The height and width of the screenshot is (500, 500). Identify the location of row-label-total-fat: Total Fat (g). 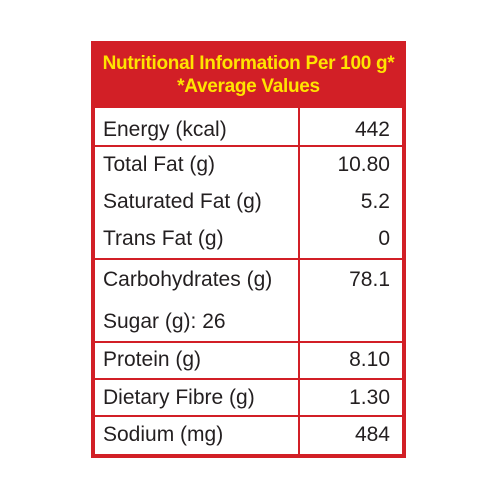
(159, 164).